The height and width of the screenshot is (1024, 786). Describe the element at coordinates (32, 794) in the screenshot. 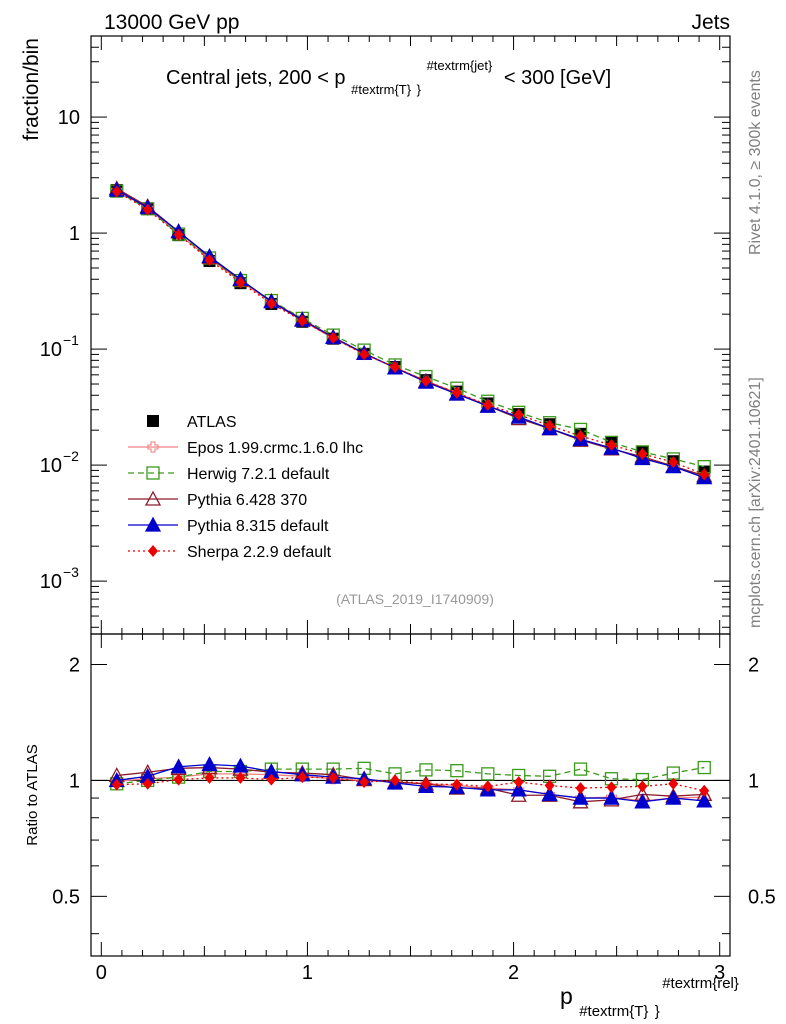

I see `ratio-ylabel: Ratio to ATLAS` at that location.